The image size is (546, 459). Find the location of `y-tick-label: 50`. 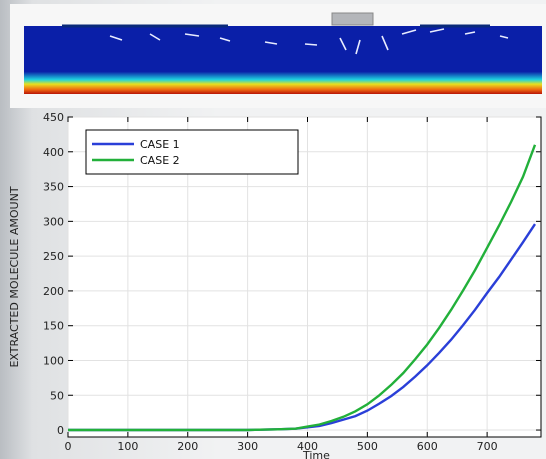

y-tick-label: 50 is located at coordinates (57, 395).